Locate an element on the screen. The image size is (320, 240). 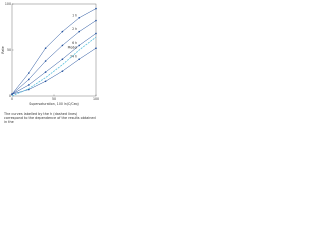
series-label: 24 h is located at coordinates (73, 57).